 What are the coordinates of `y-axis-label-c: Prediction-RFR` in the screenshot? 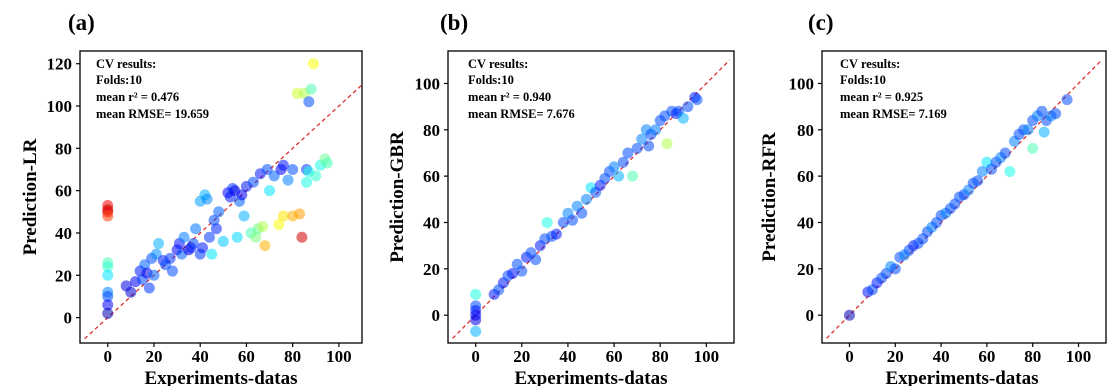 It's located at (769, 197).